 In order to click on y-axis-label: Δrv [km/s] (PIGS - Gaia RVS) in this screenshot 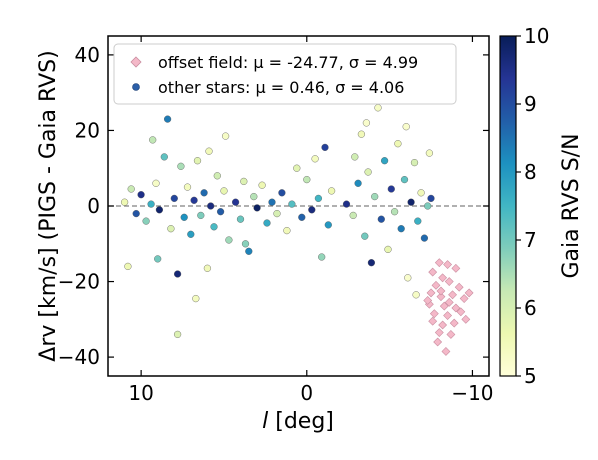, I will do `click(48, 205)`.